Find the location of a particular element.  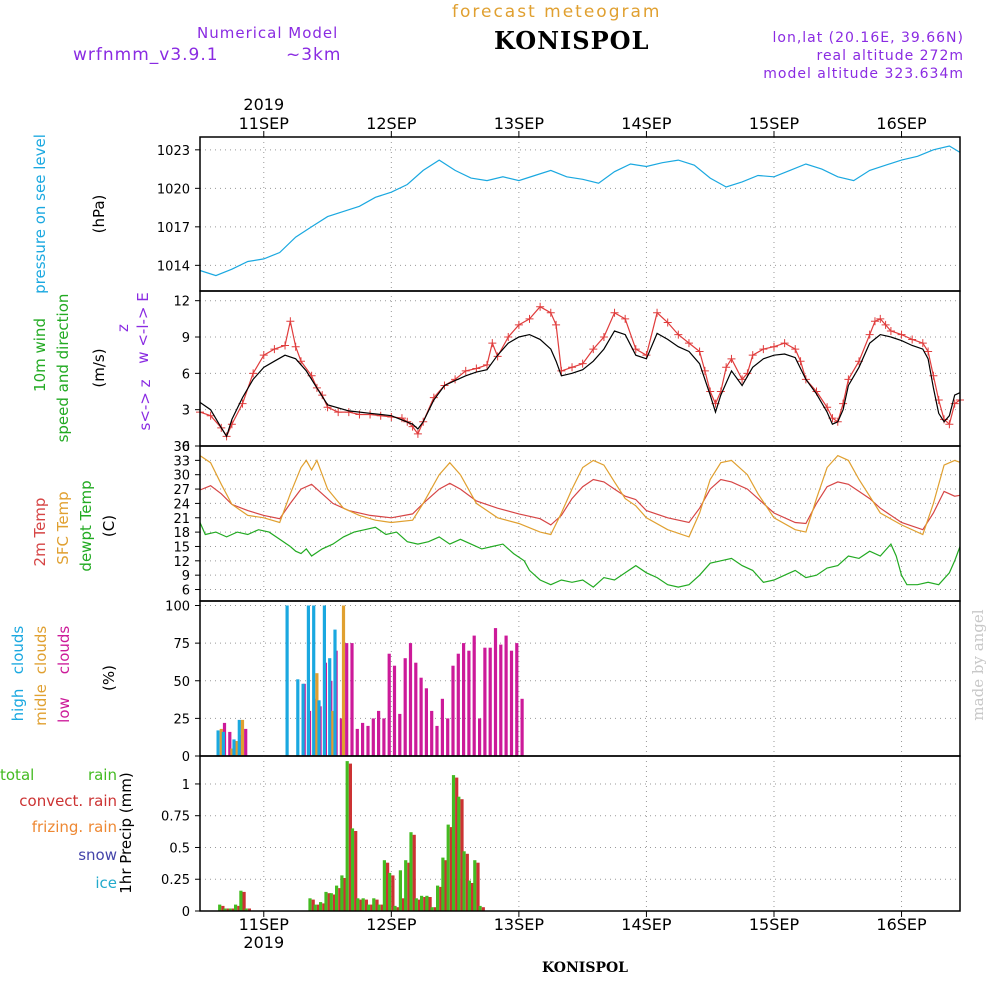

legend-snow: snow is located at coordinates (97, 855).